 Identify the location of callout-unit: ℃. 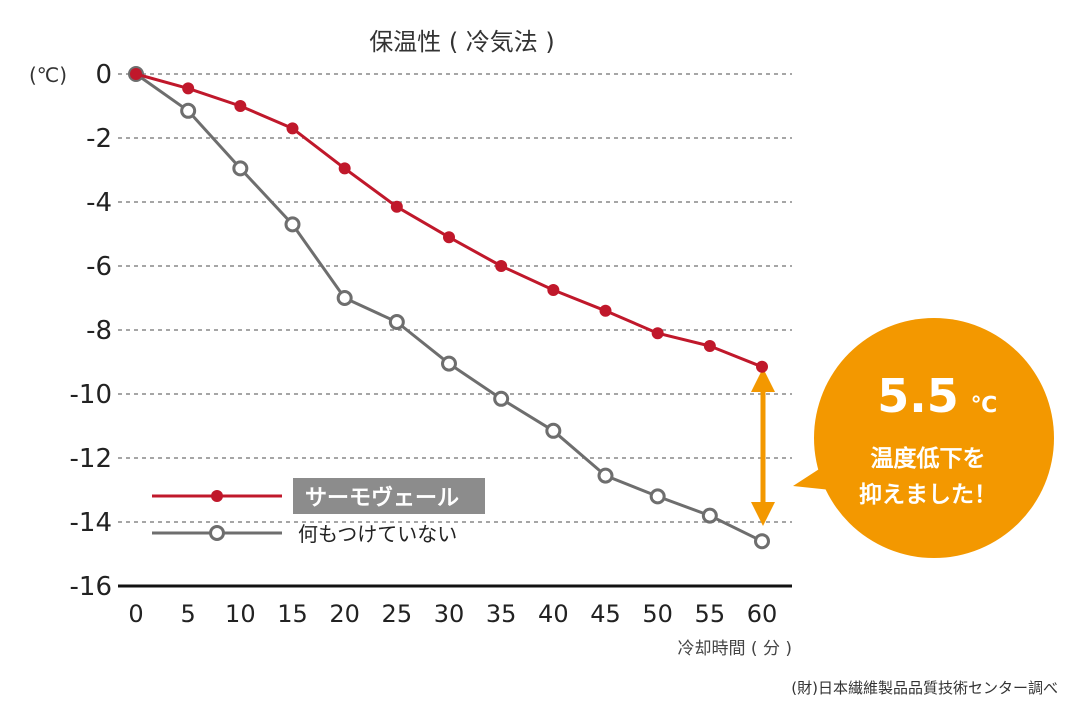
(984, 405).